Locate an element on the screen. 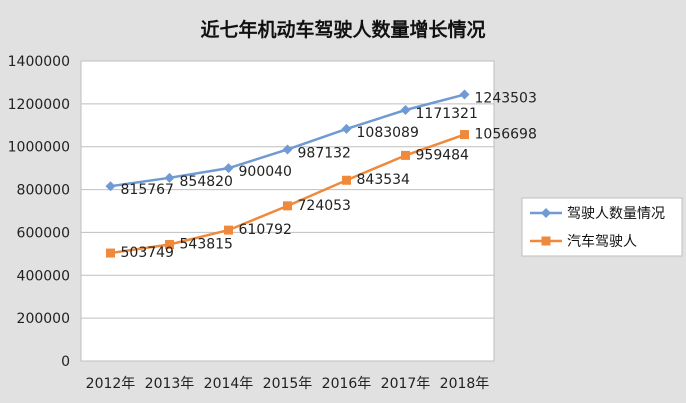 This screenshot has width=686, height=403. x-tick-label: 2014年 is located at coordinates (229, 384).